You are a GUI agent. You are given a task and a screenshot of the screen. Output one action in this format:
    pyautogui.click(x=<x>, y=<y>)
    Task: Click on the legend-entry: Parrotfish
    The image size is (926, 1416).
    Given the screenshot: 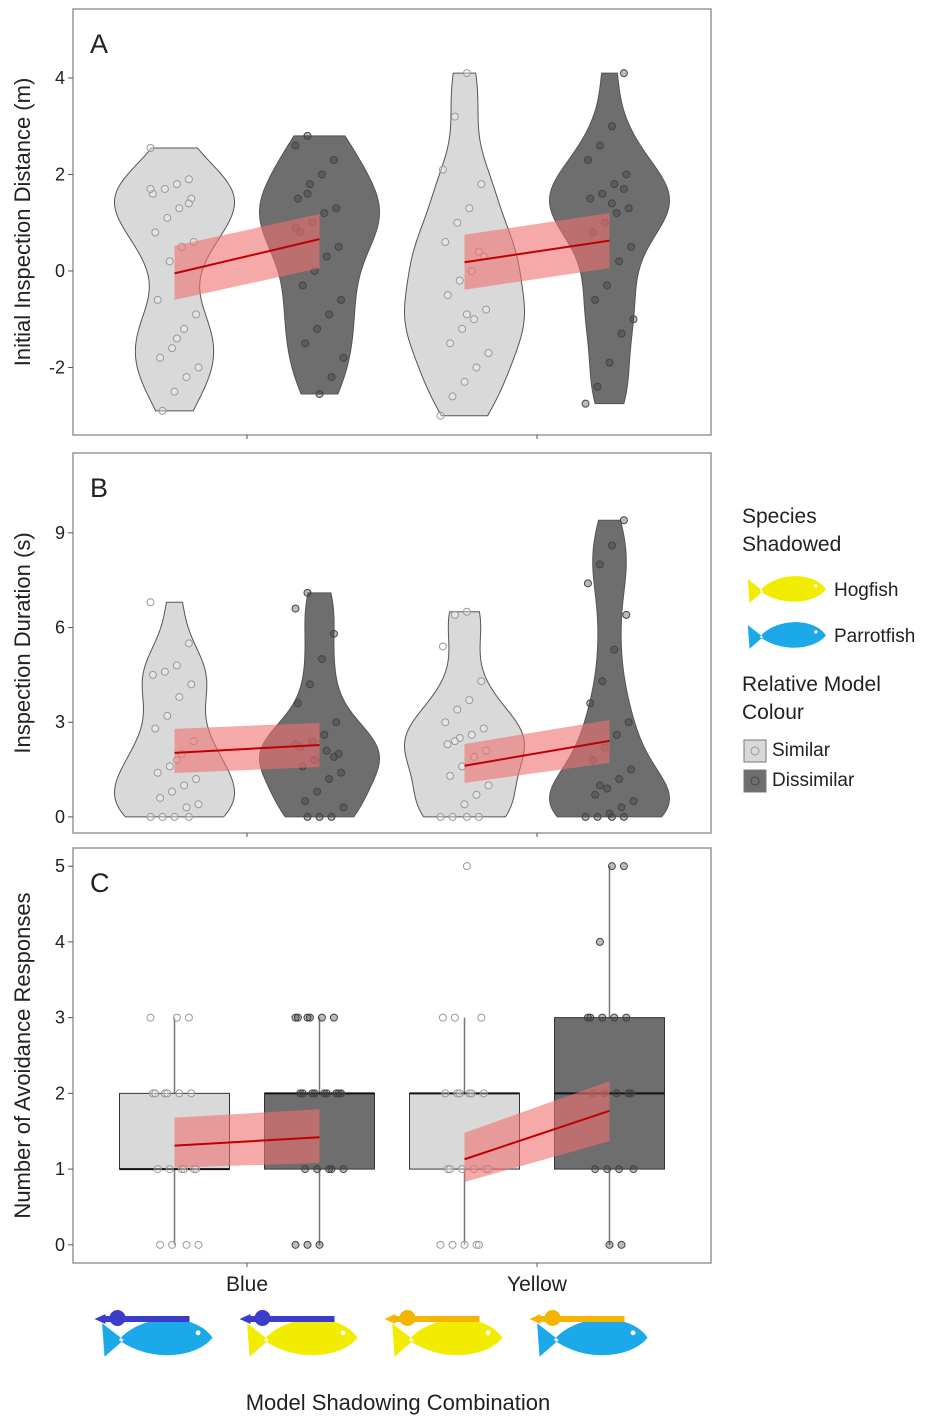 What is the action you would take?
    pyautogui.click(x=834, y=637)
    